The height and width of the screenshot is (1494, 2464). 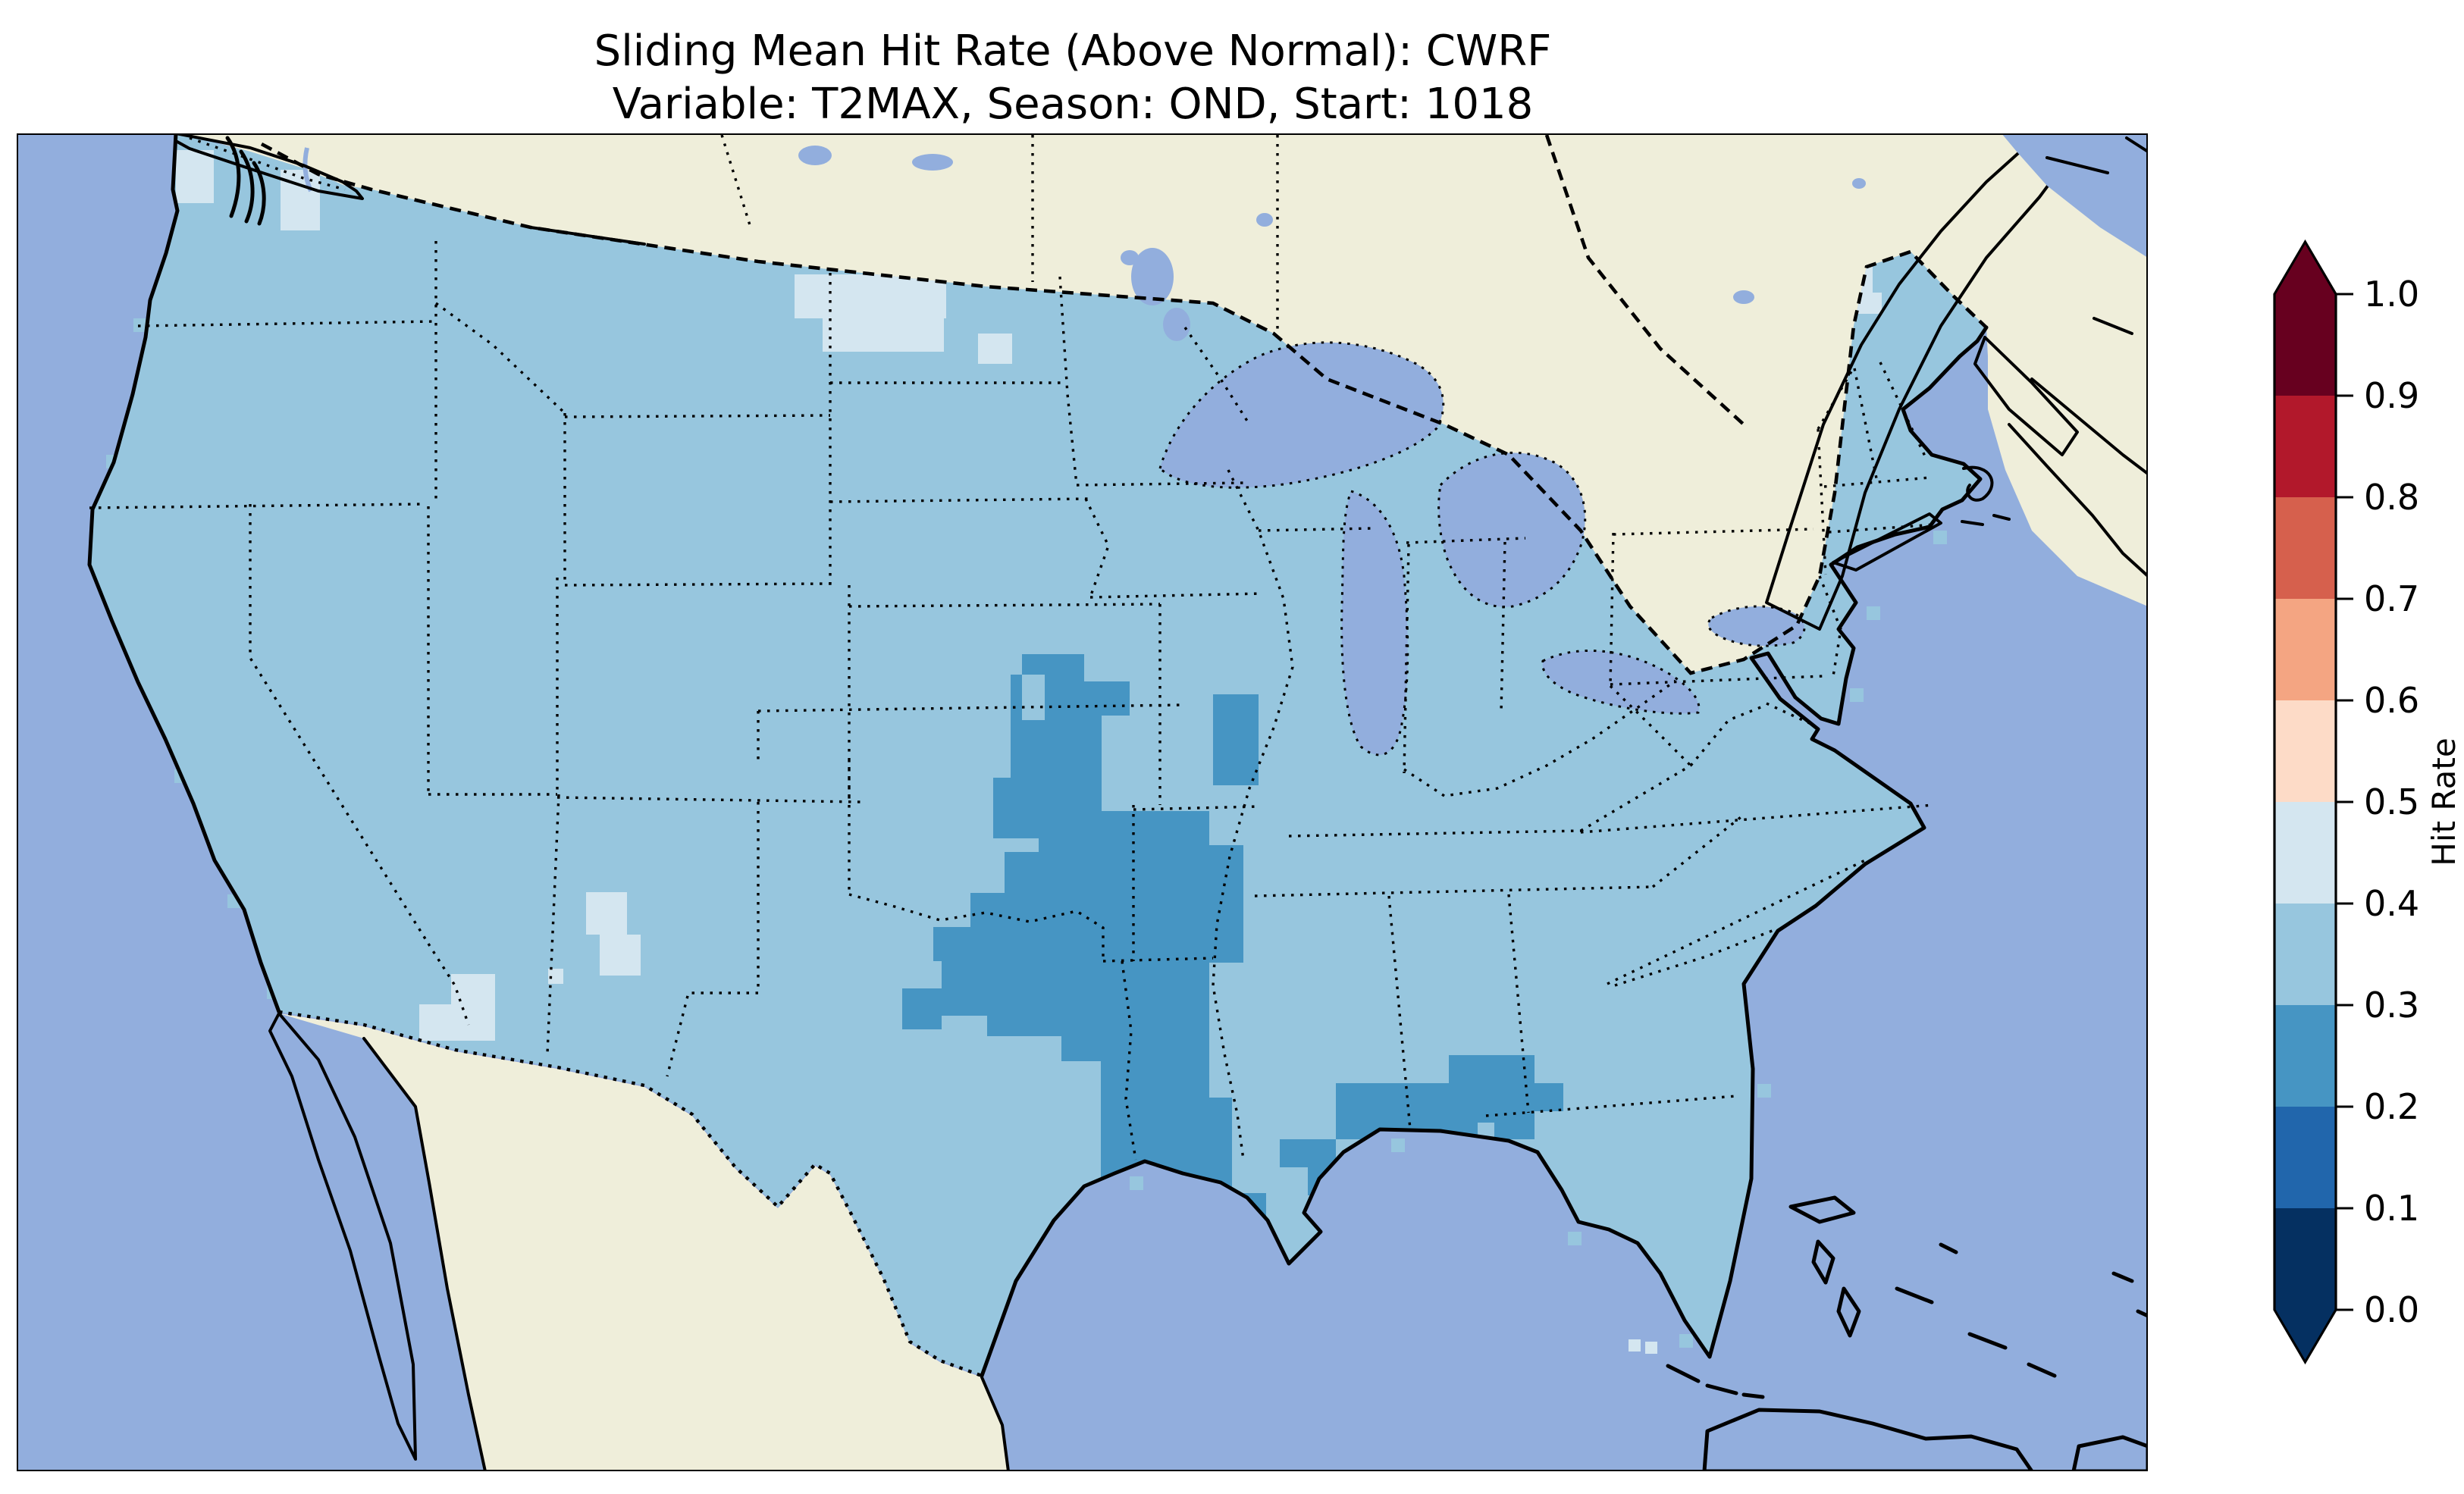 I want to click on great-lakes, so click(x=1482, y=548).